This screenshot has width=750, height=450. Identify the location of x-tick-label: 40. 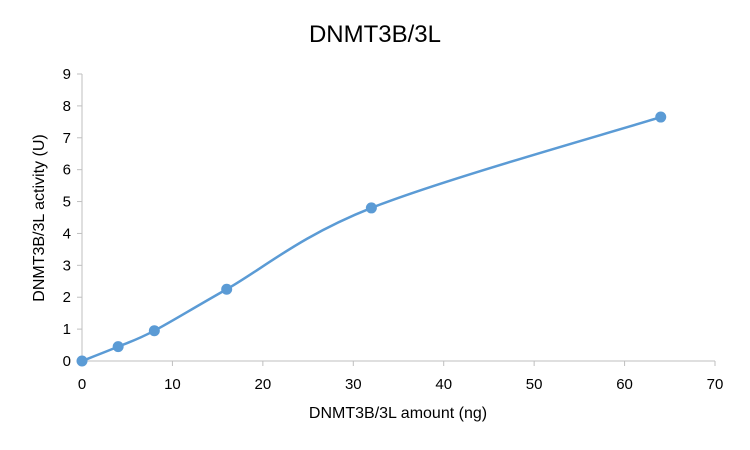
(443, 384).